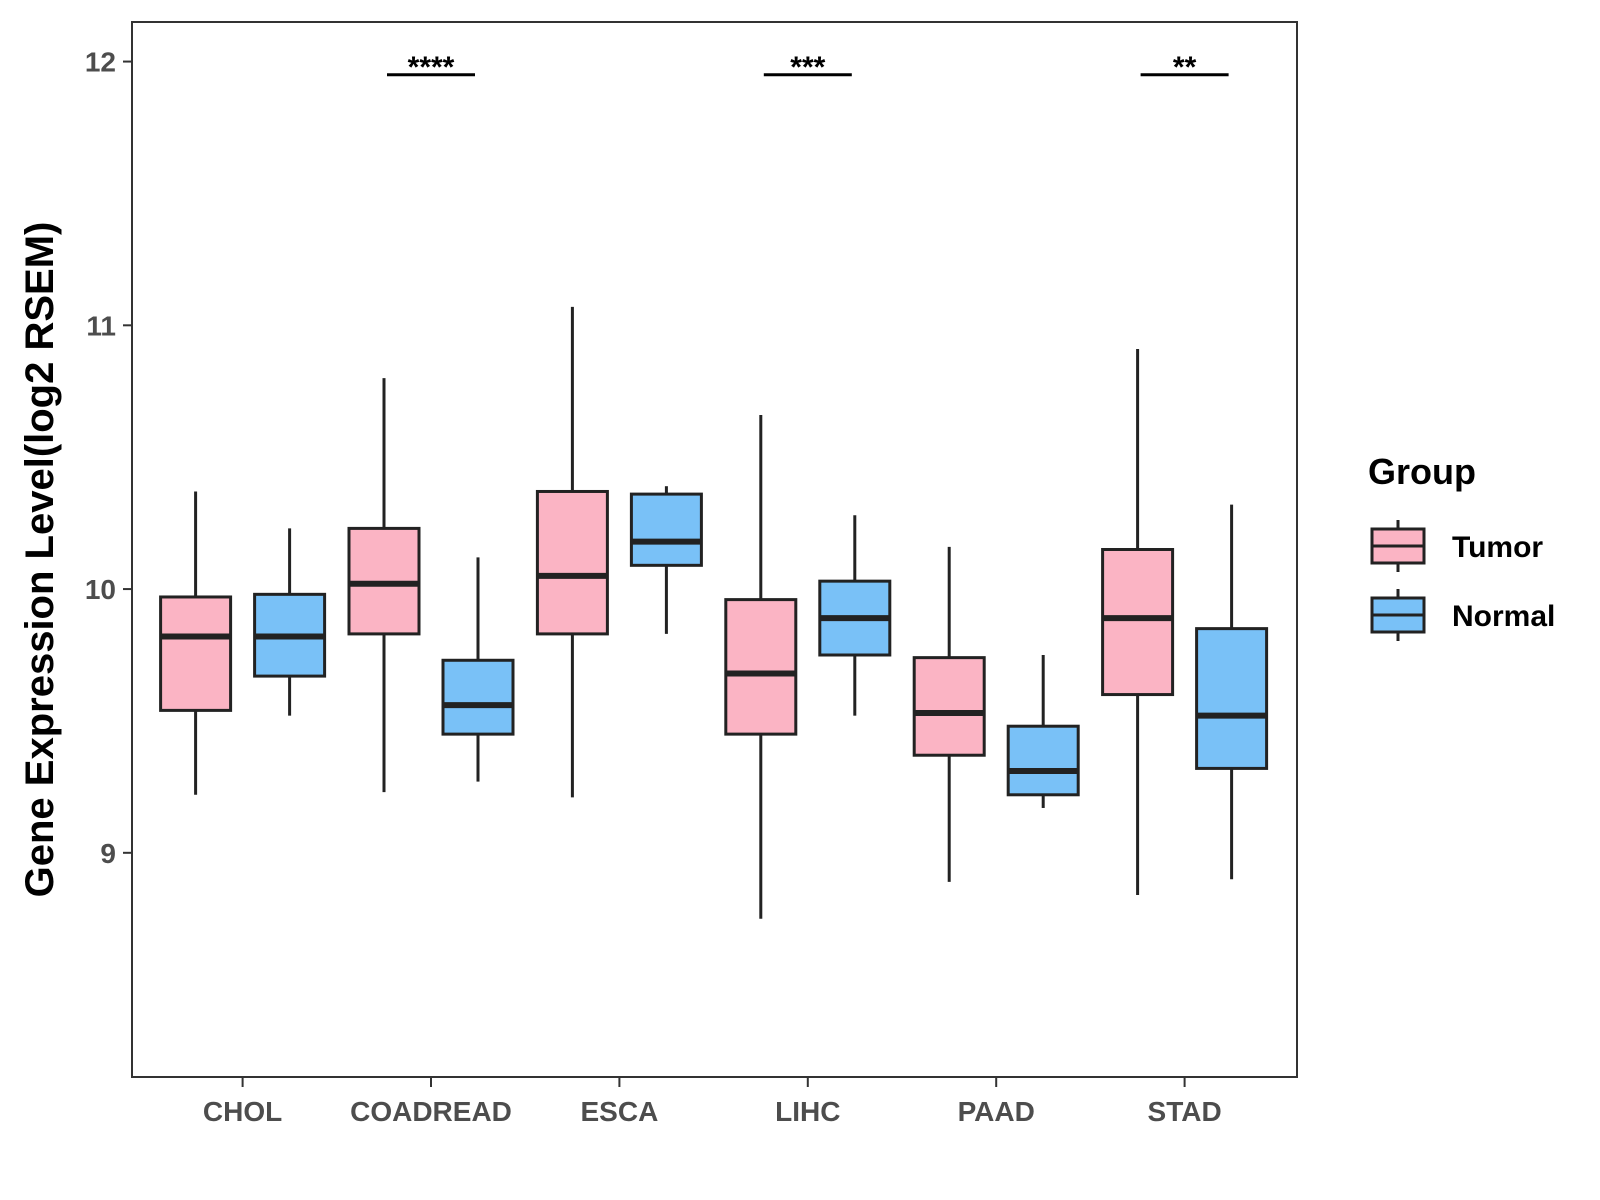 The image size is (1600, 1200). Describe the element at coordinates (242, 1111) in the screenshot. I see `x-tick-label: CHOL` at that location.